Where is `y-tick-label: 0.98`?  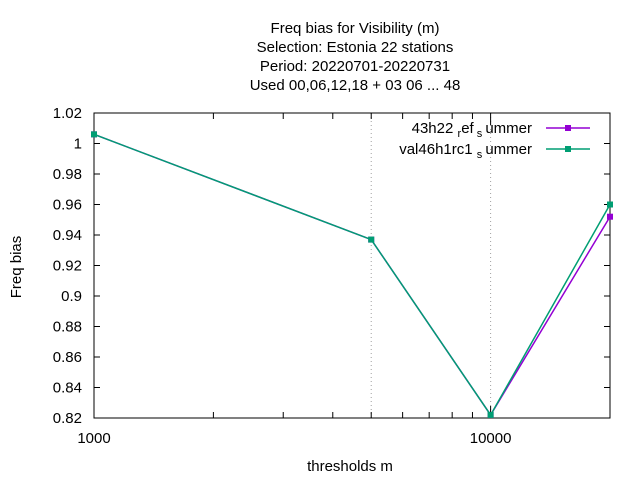
y-tick-label: 0.98 is located at coordinates (67, 174).